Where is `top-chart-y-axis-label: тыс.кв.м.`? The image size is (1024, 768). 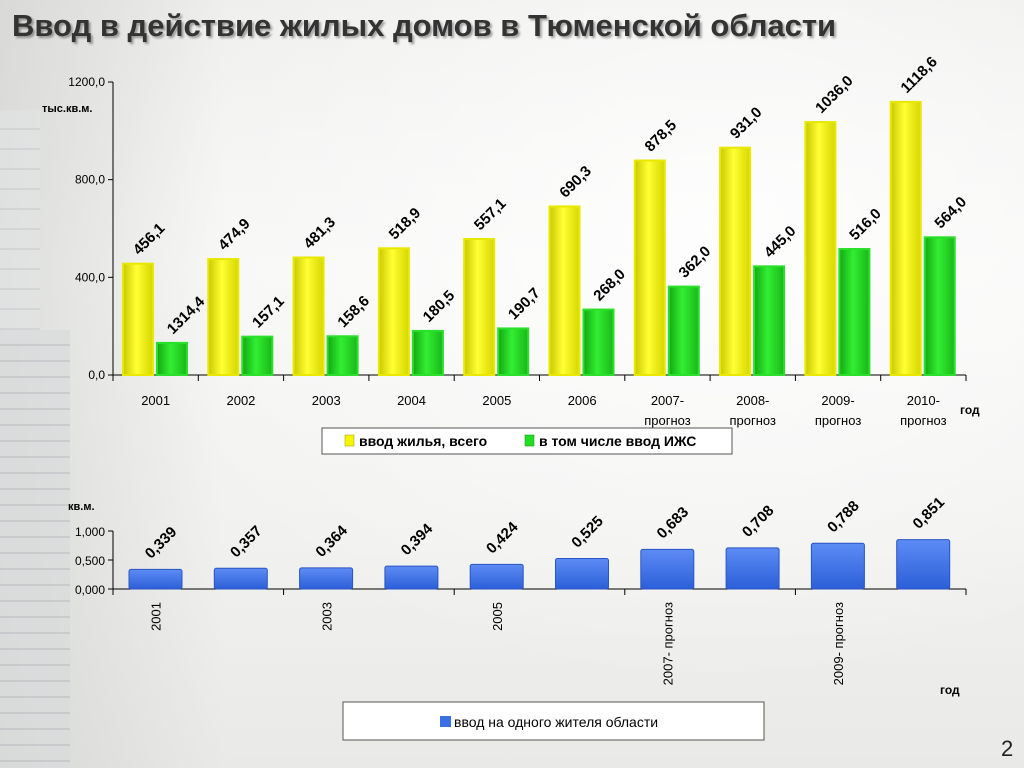
top-chart-y-axis-label: тыс.кв.м. is located at coordinates (67, 109).